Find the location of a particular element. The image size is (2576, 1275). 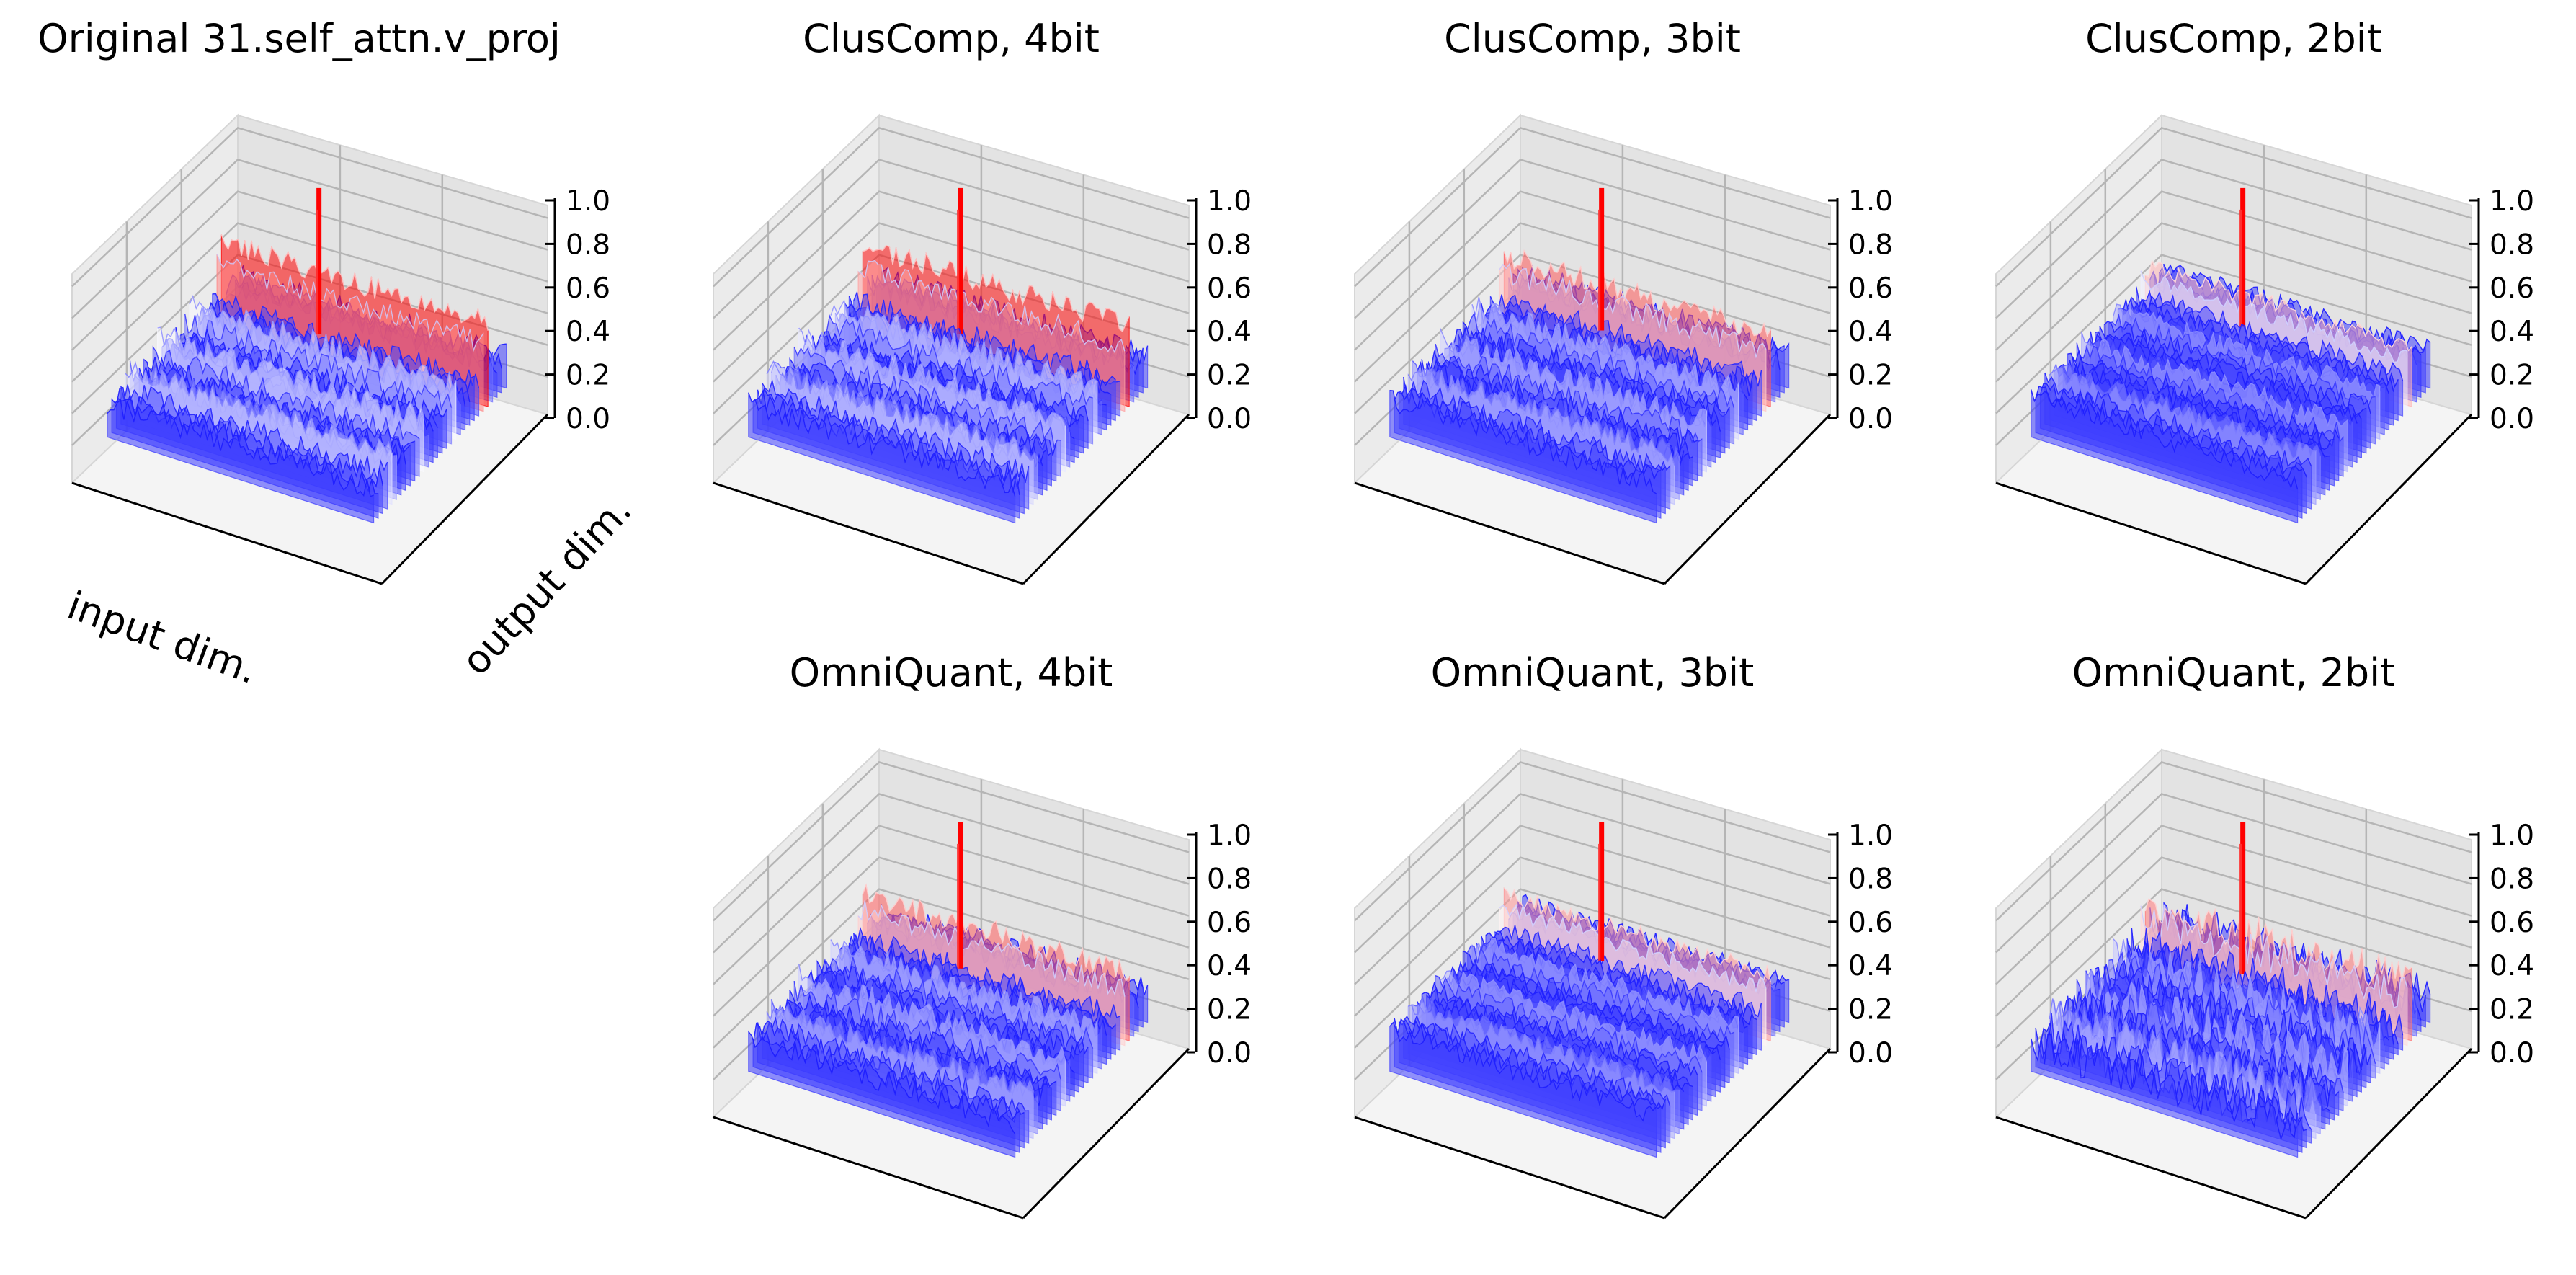

x-axis-label: input dim. is located at coordinates (163, 637).